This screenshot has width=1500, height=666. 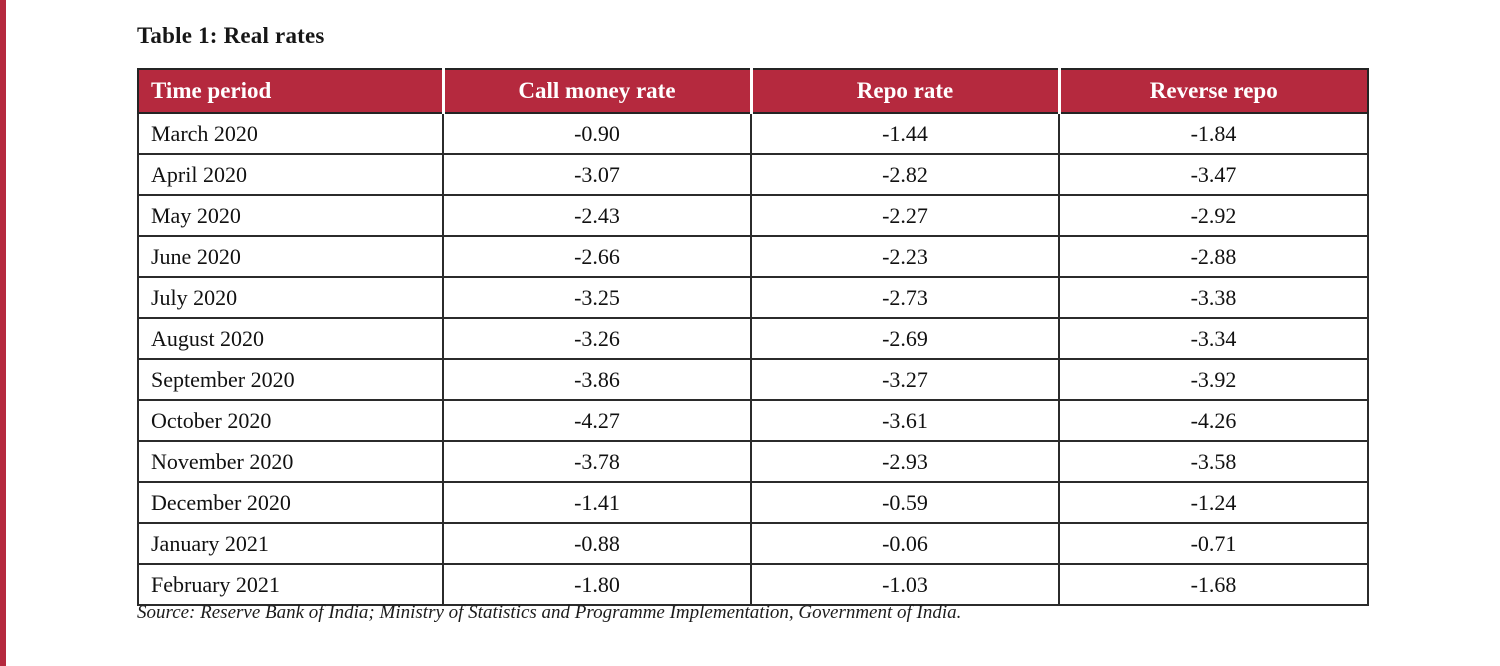 I want to click on table-row: October 2020 -4.27 -3.61 -4.26, so click(x=753, y=420).